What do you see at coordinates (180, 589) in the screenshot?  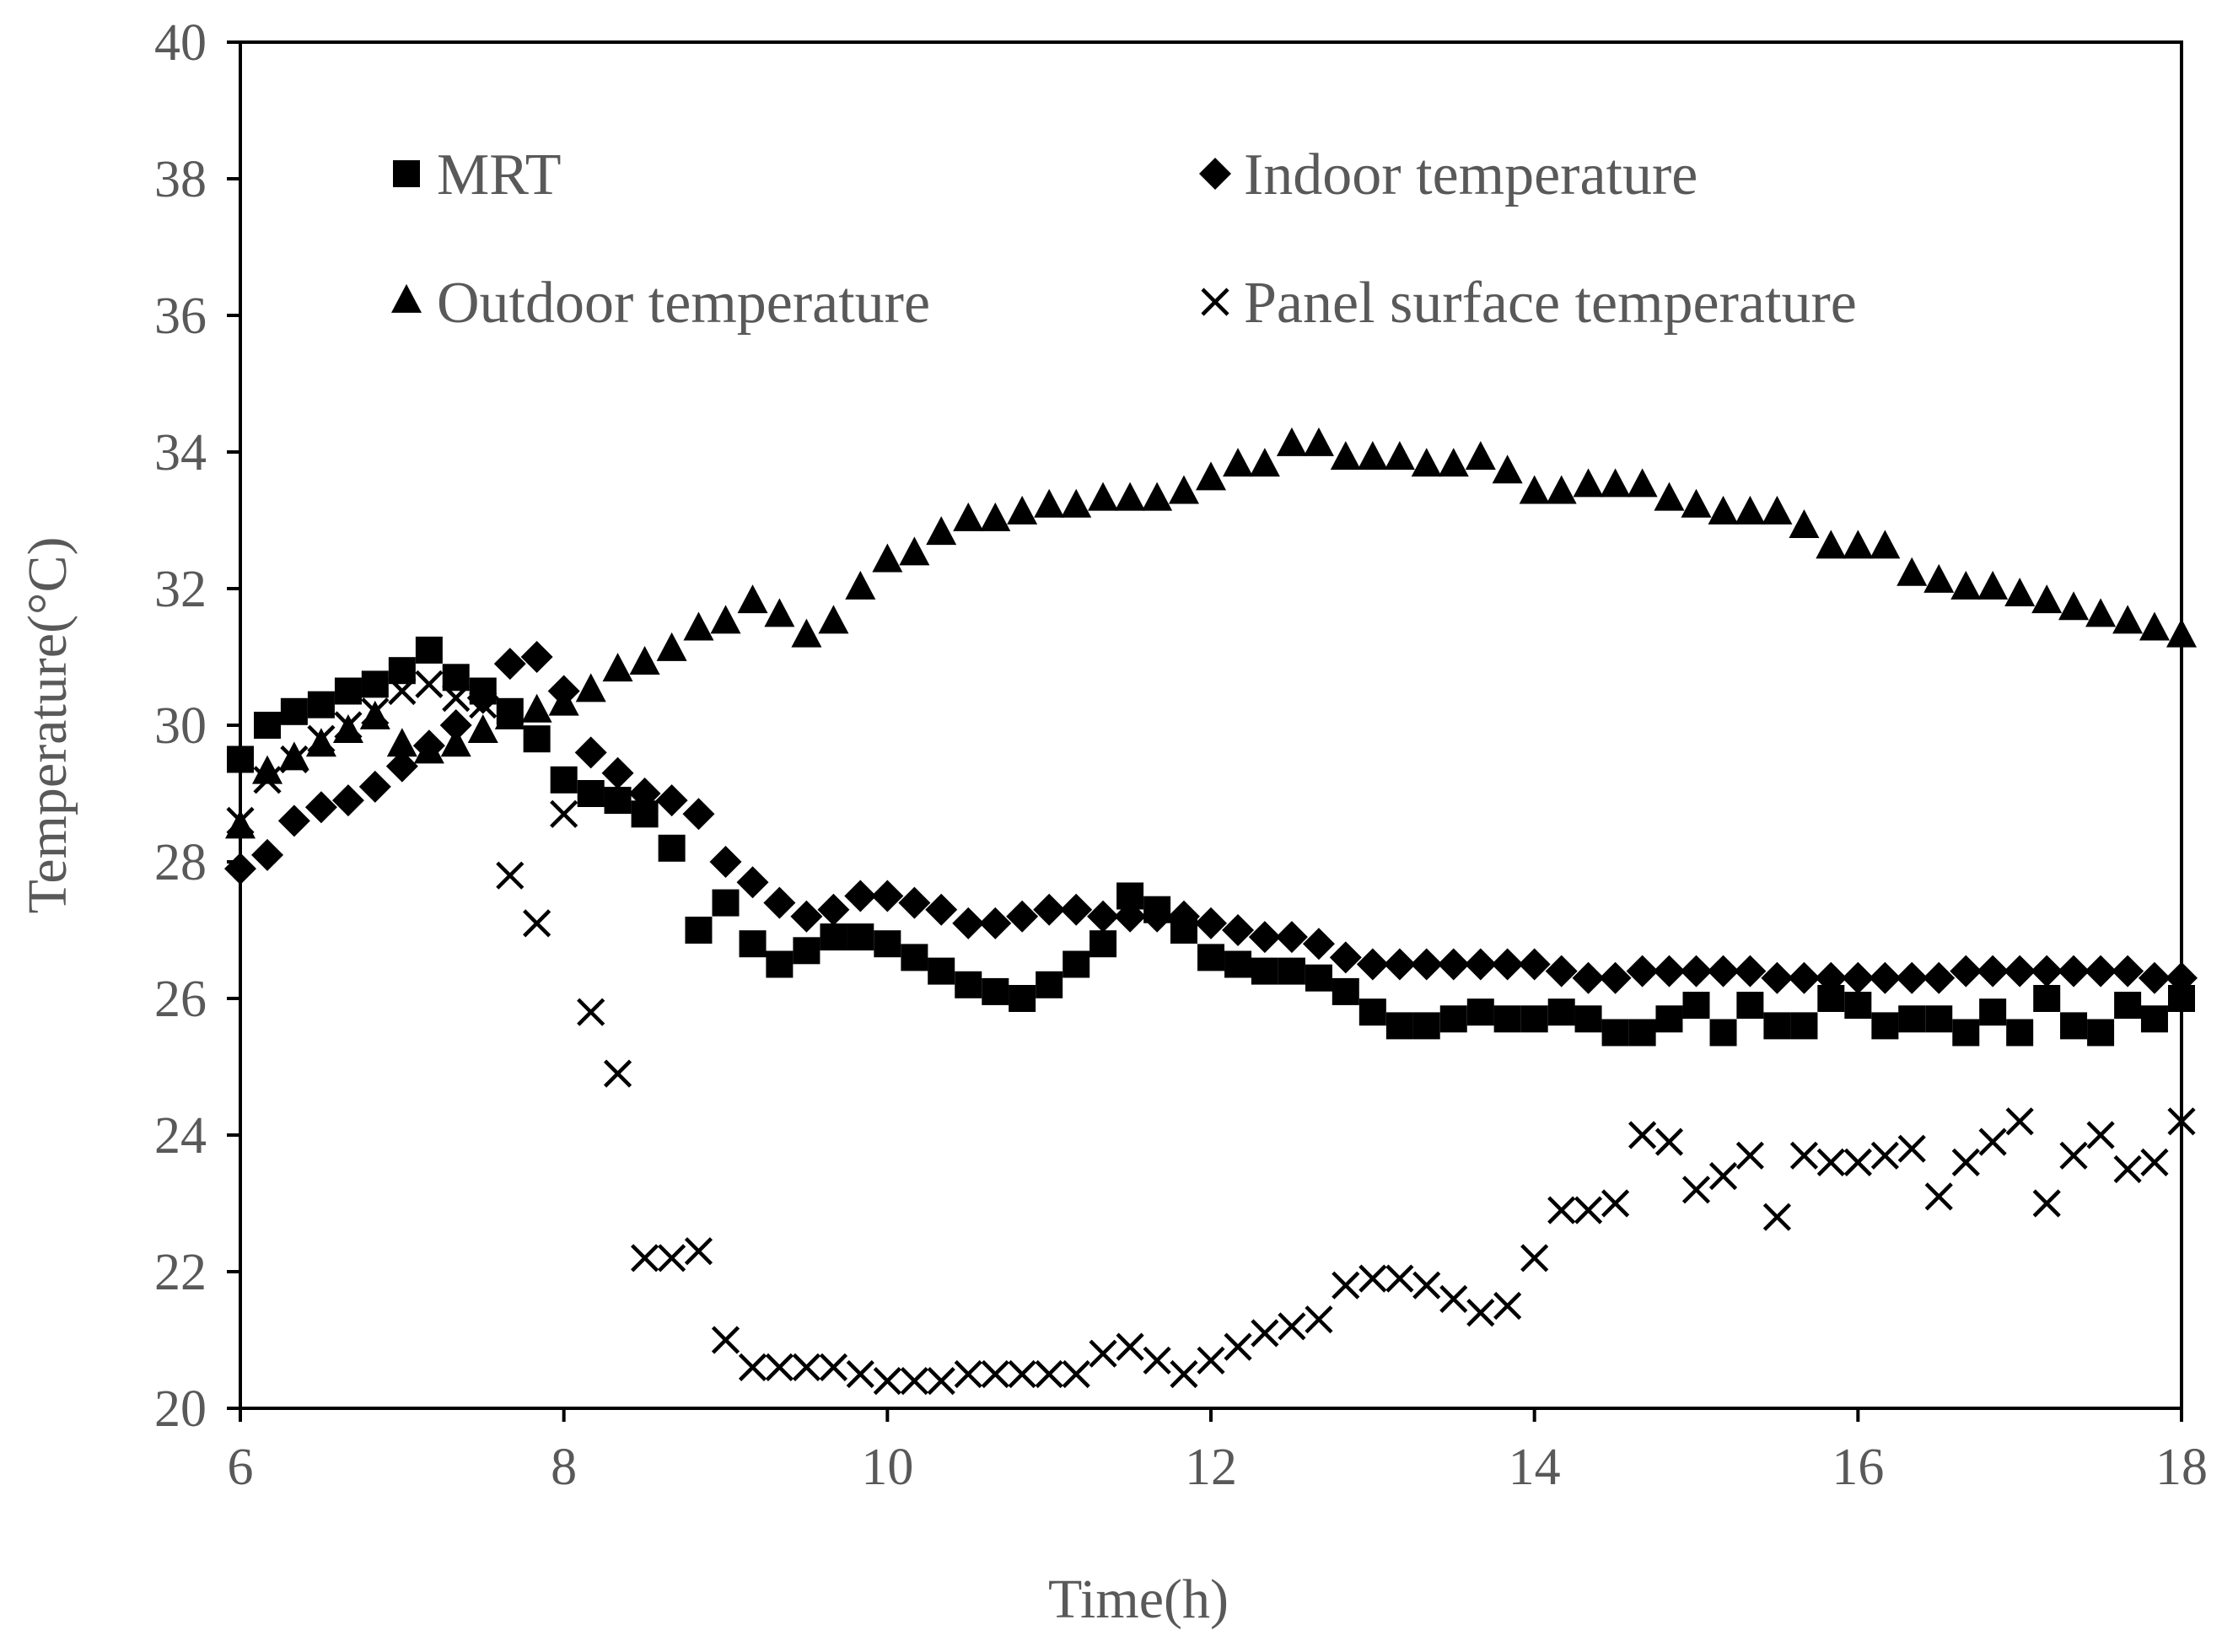 I see `y-tick-label: 32` at bounding box center [180, 589].